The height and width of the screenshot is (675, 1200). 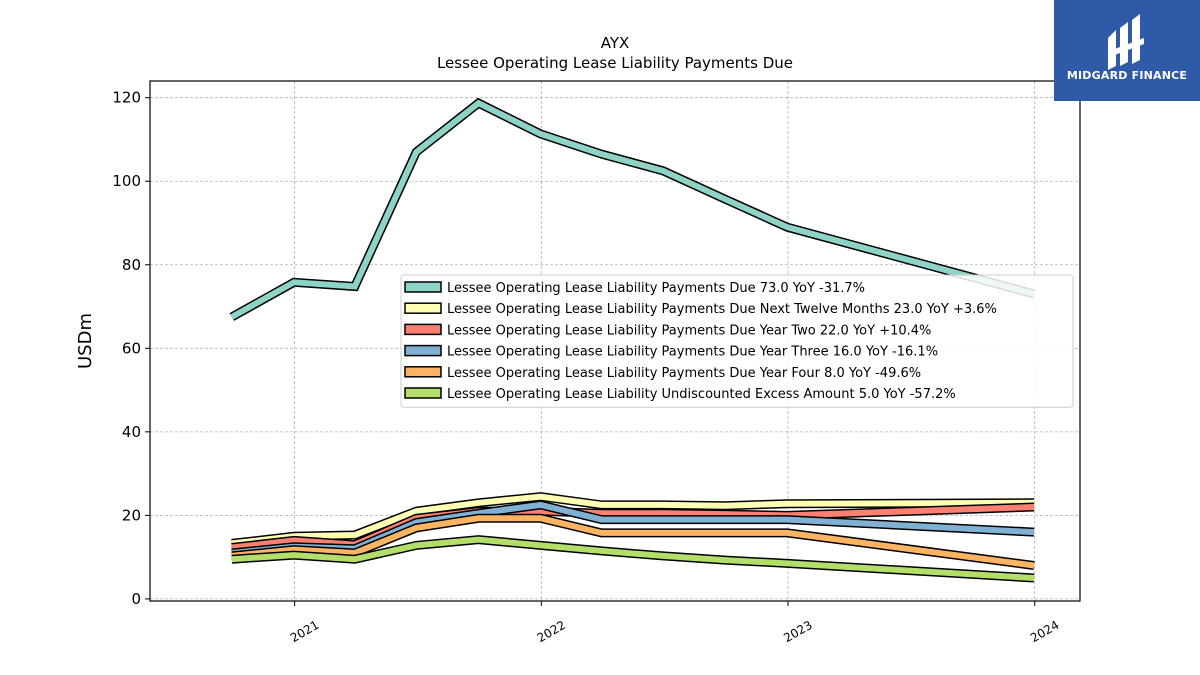 I want to click on midgard-logo-icon, so click(x=1126, y=42).